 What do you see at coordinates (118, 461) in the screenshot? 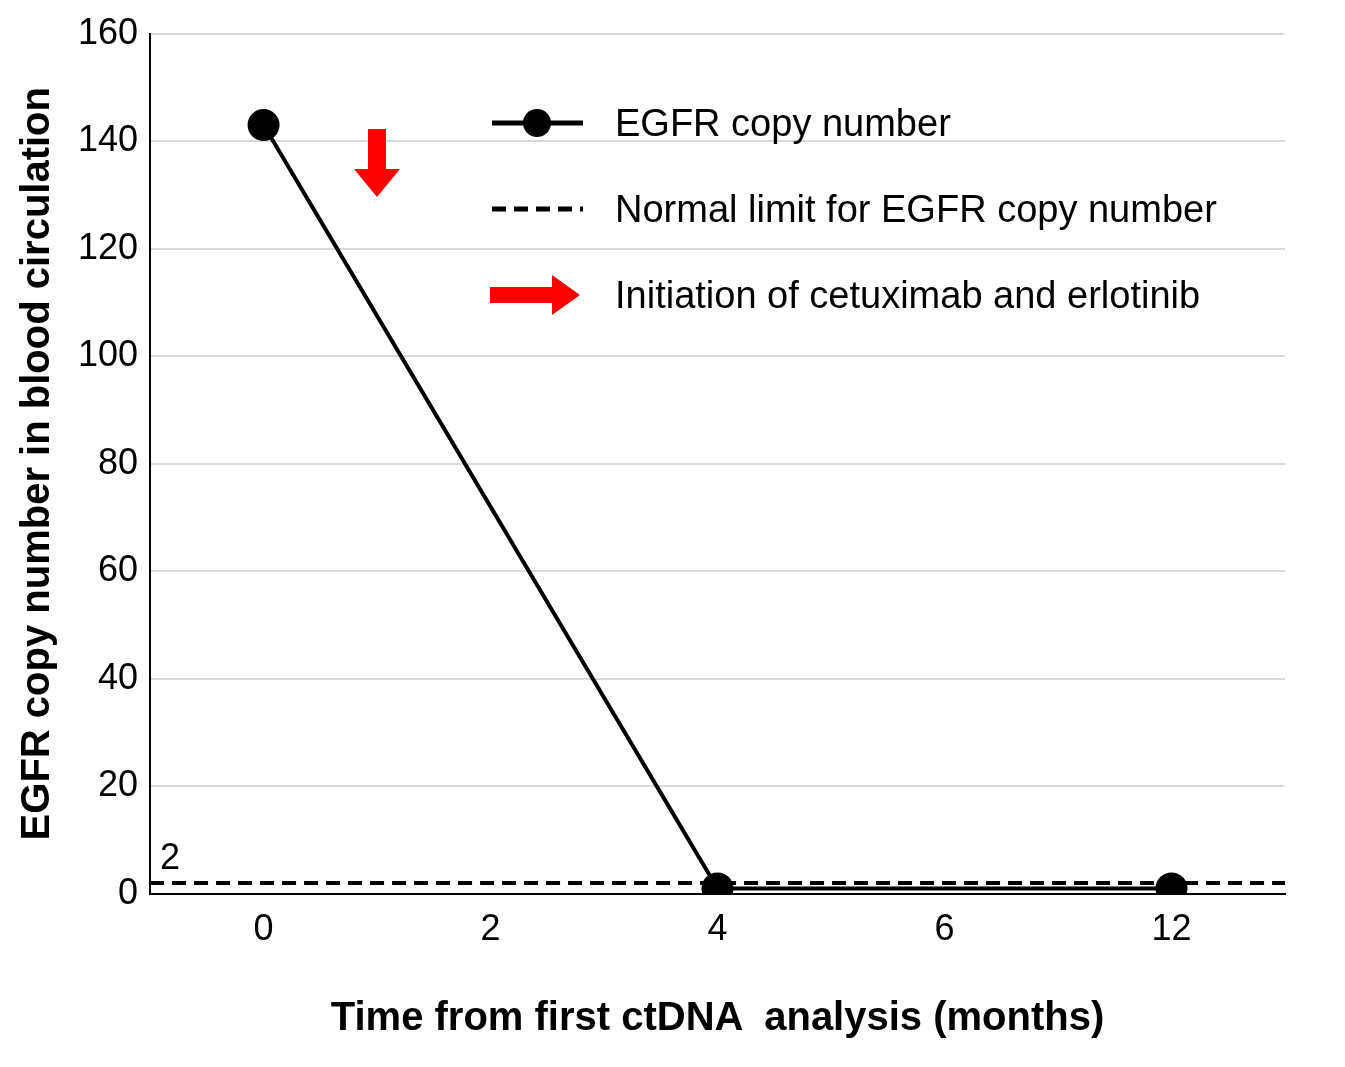
I see `y-tick-label: 80` at bounding box center [118, 461].